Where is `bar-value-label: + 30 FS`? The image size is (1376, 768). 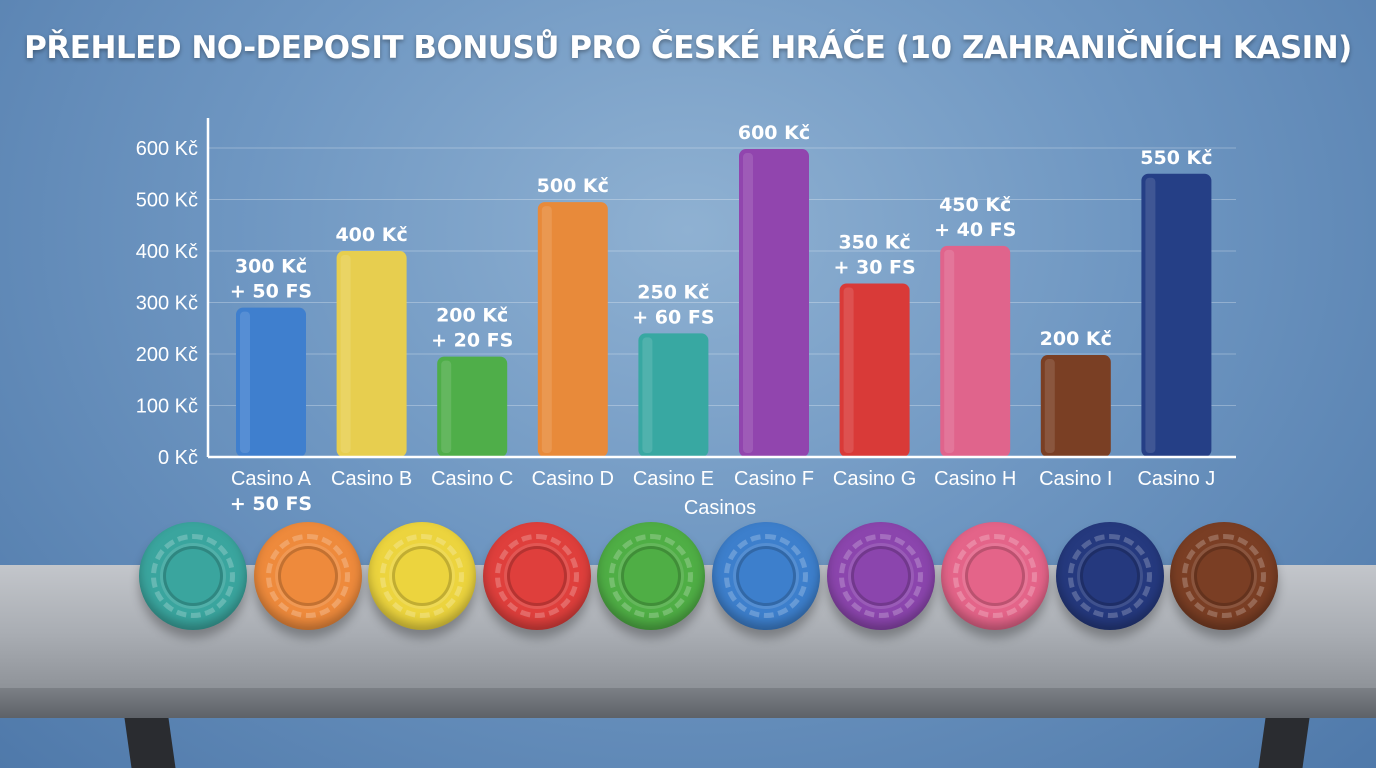 bar-value-label: + 30 FS is located at coordinates (874, 267).